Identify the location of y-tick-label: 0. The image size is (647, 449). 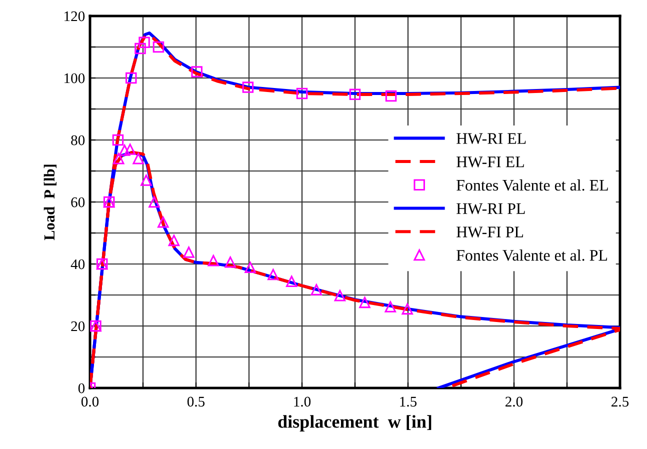
(81, 388).